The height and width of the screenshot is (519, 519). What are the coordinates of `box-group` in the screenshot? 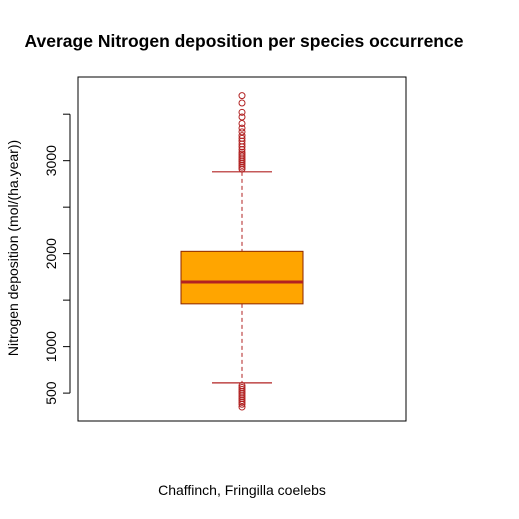 It's located at (242, 277).